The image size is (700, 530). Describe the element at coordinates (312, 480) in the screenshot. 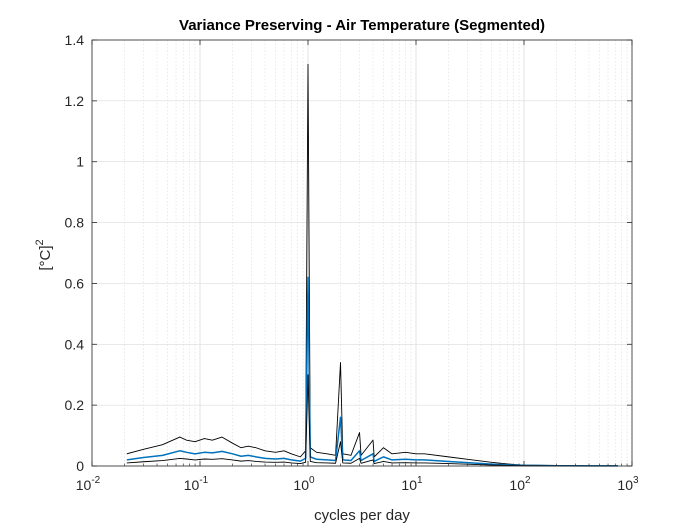

I see `x-tick-label-exponent: 0` at that location.